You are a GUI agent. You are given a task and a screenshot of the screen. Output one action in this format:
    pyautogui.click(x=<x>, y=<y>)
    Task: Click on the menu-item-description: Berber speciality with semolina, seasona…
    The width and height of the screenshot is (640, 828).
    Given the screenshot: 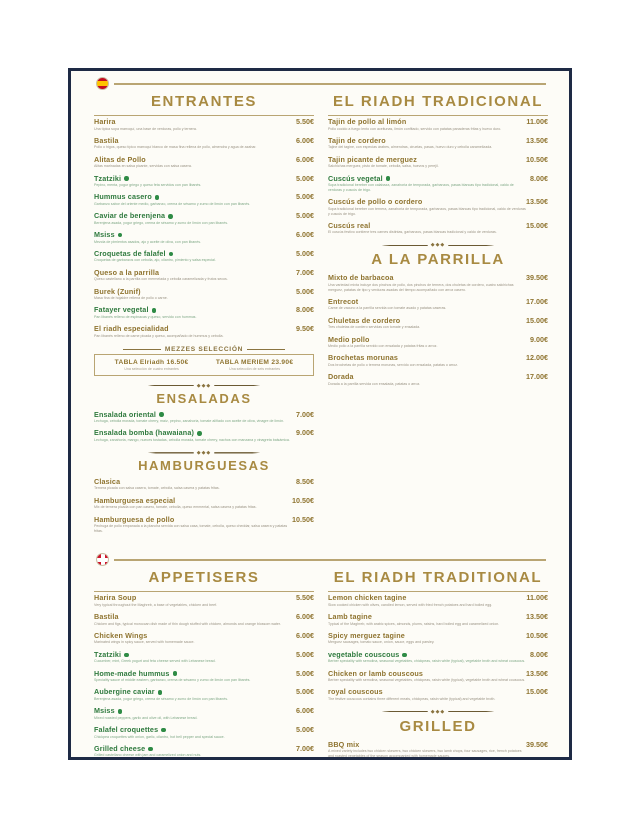 What is the action you would take?
    pyautogui.click(x=427, y=680)
    